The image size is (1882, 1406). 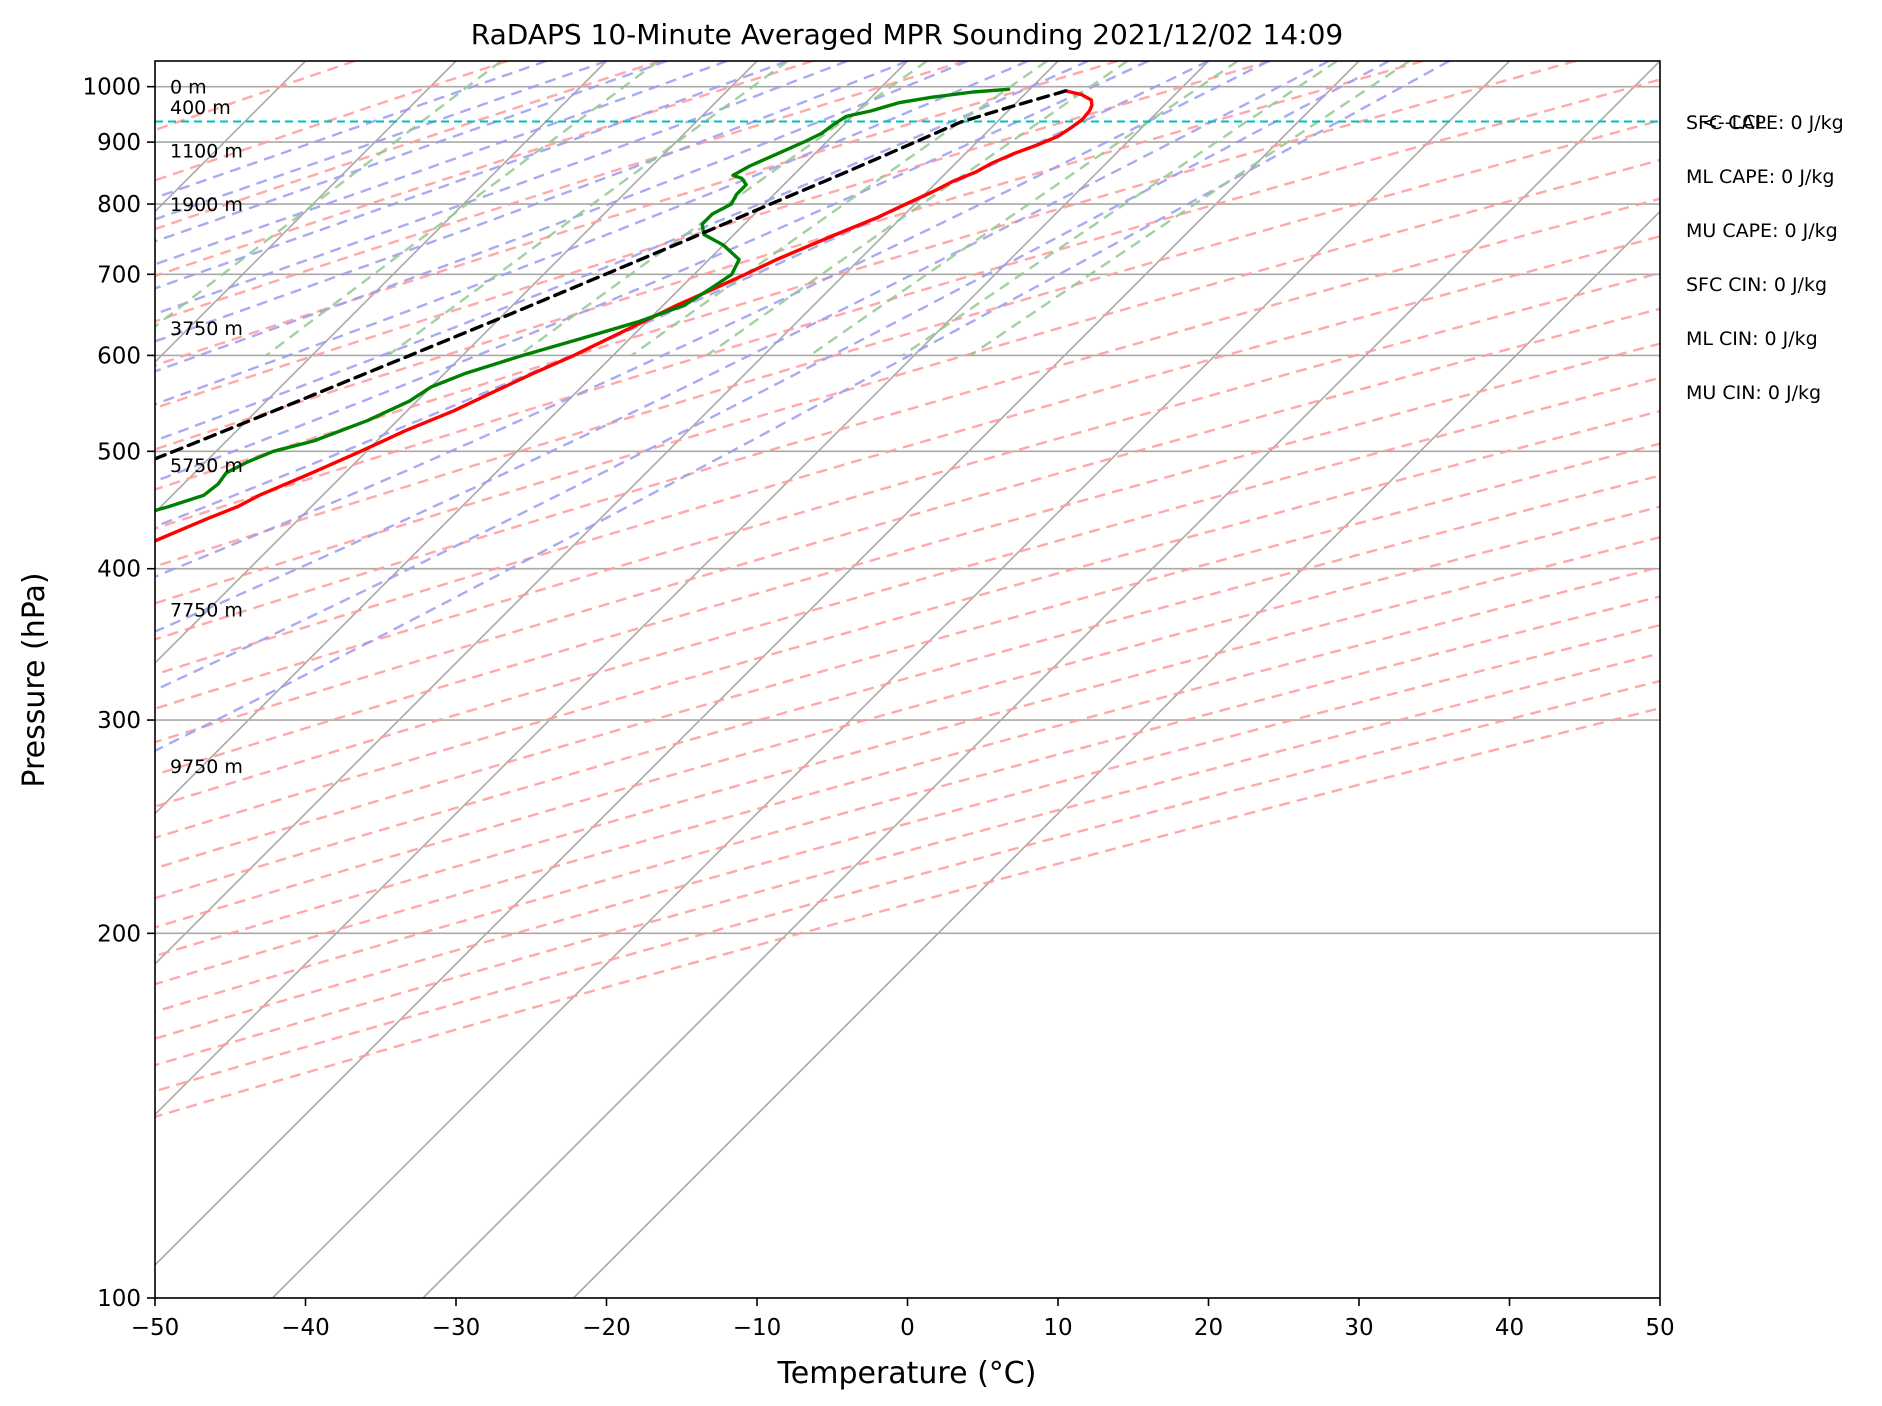 I want to click on y-tick-label: 700, so click(x=119, y=275).